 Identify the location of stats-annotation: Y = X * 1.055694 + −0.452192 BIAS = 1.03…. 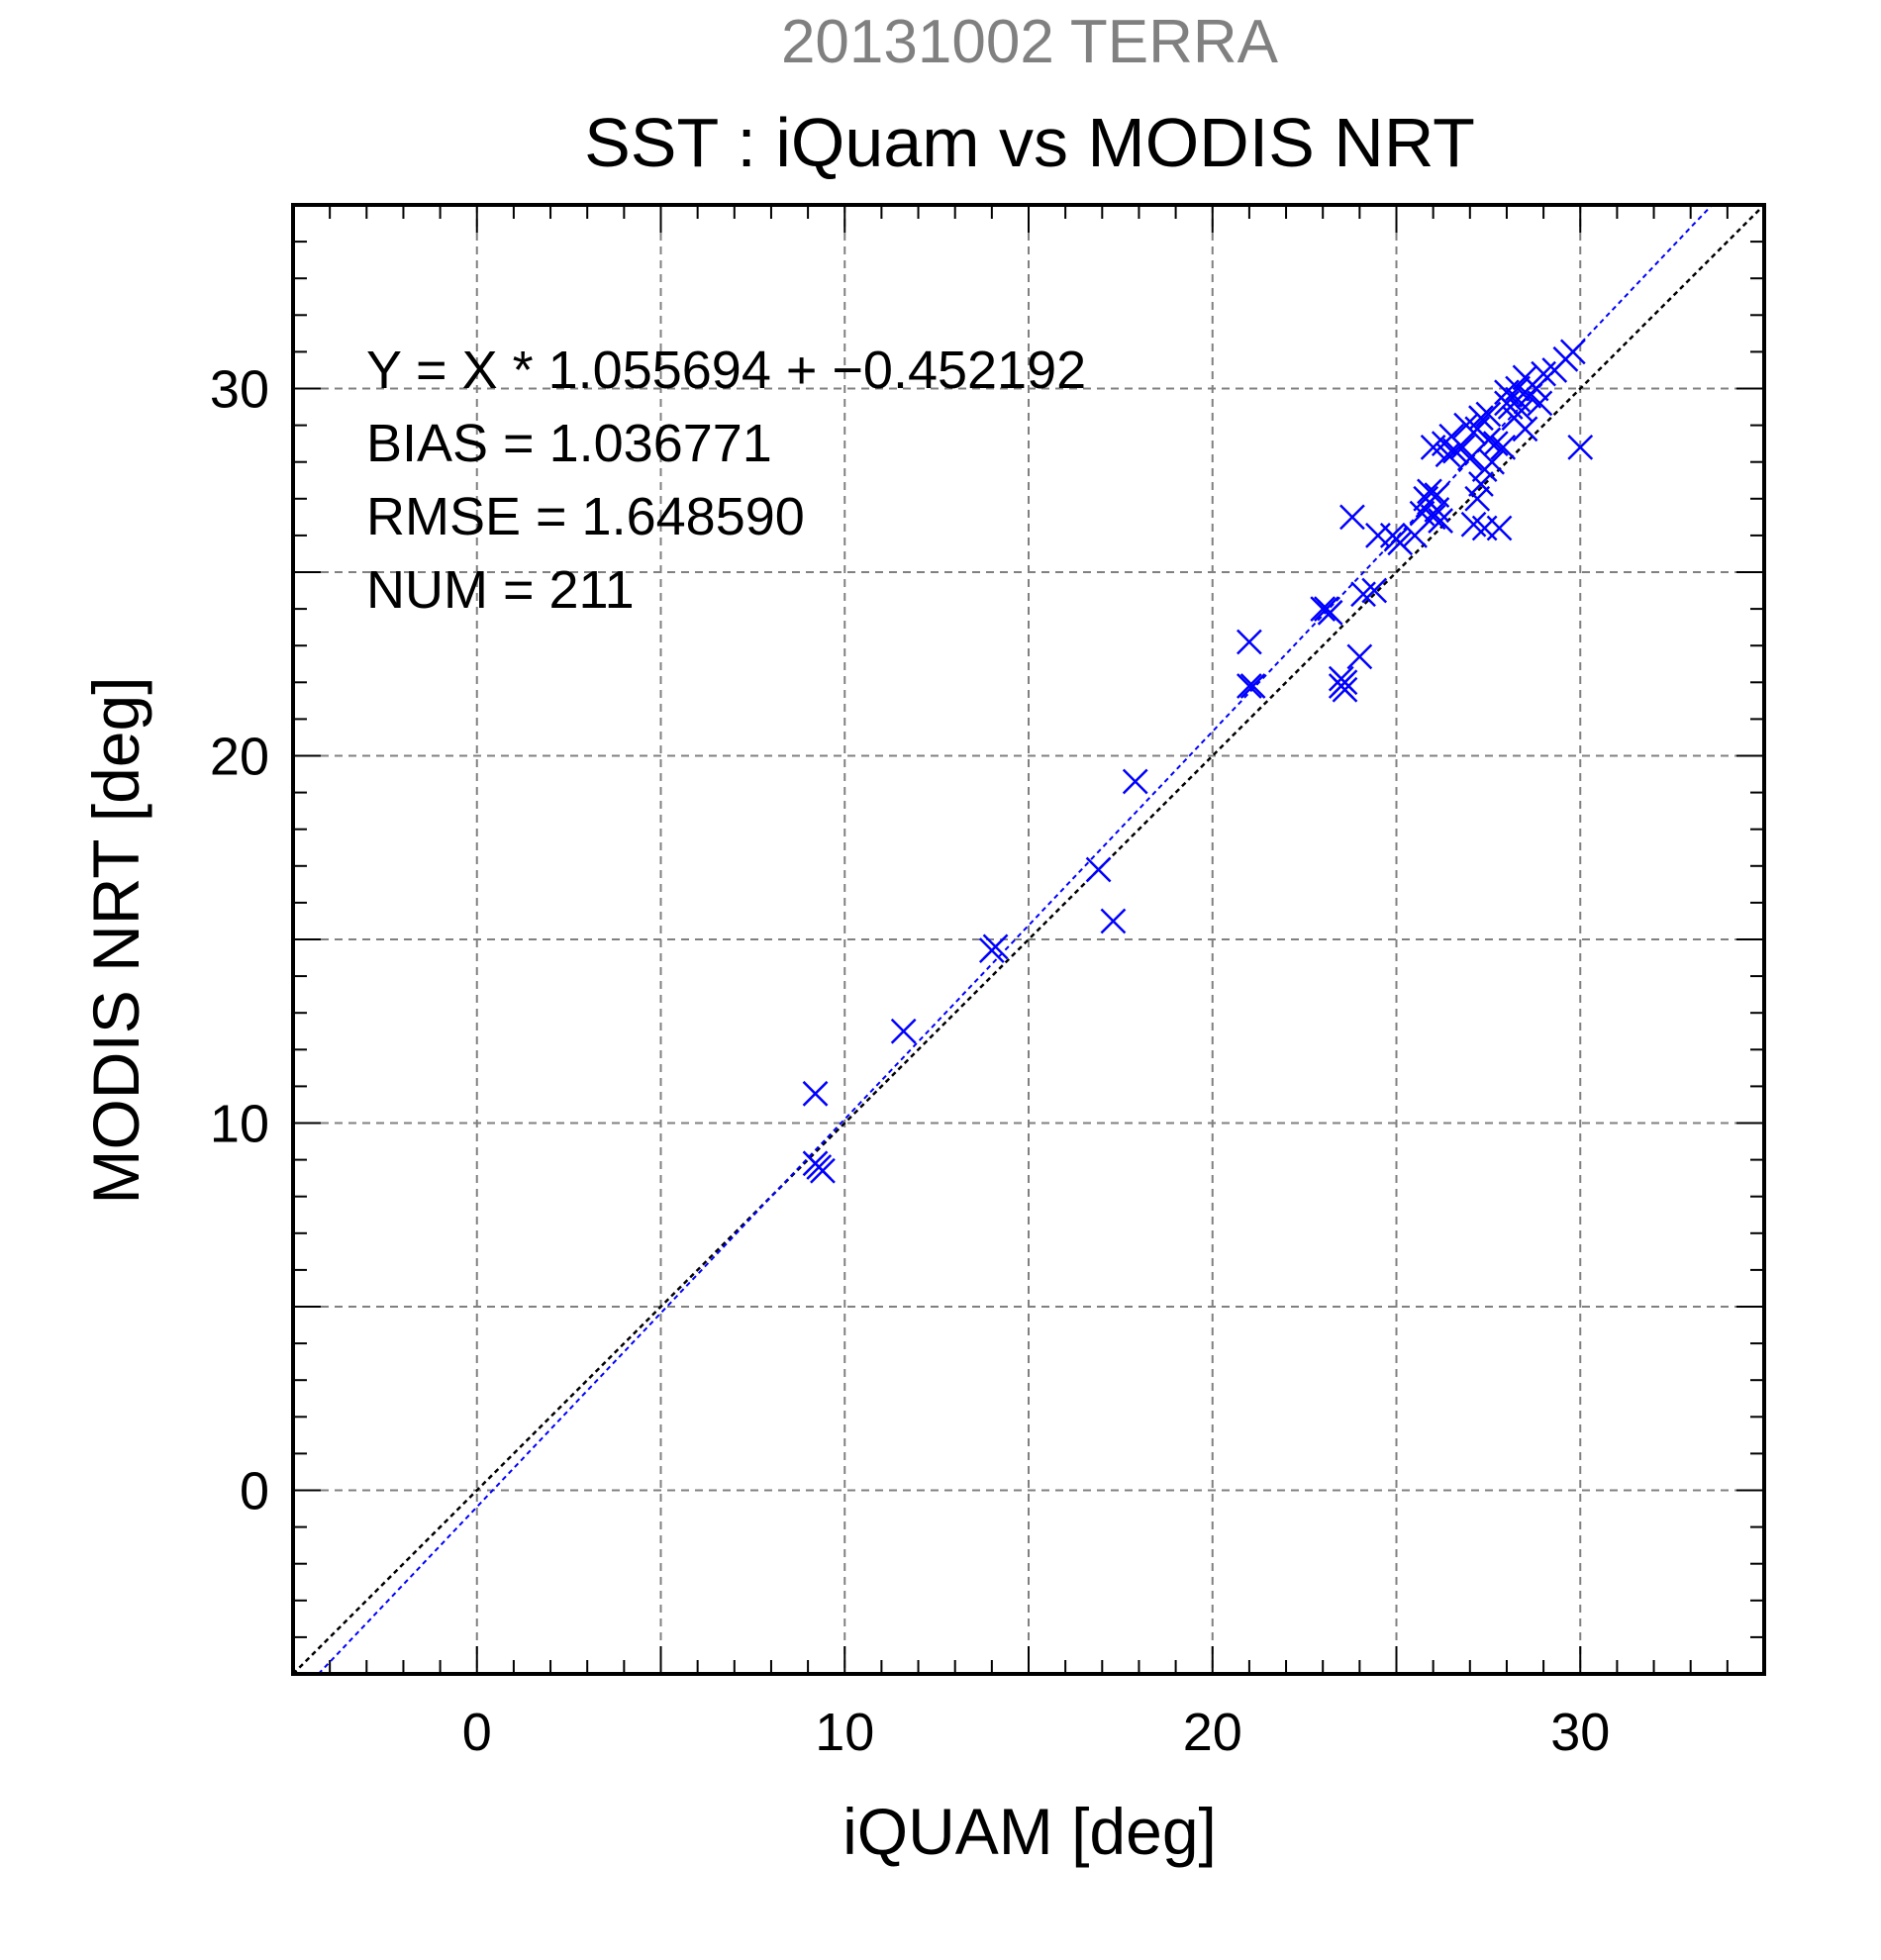
(726, 480).